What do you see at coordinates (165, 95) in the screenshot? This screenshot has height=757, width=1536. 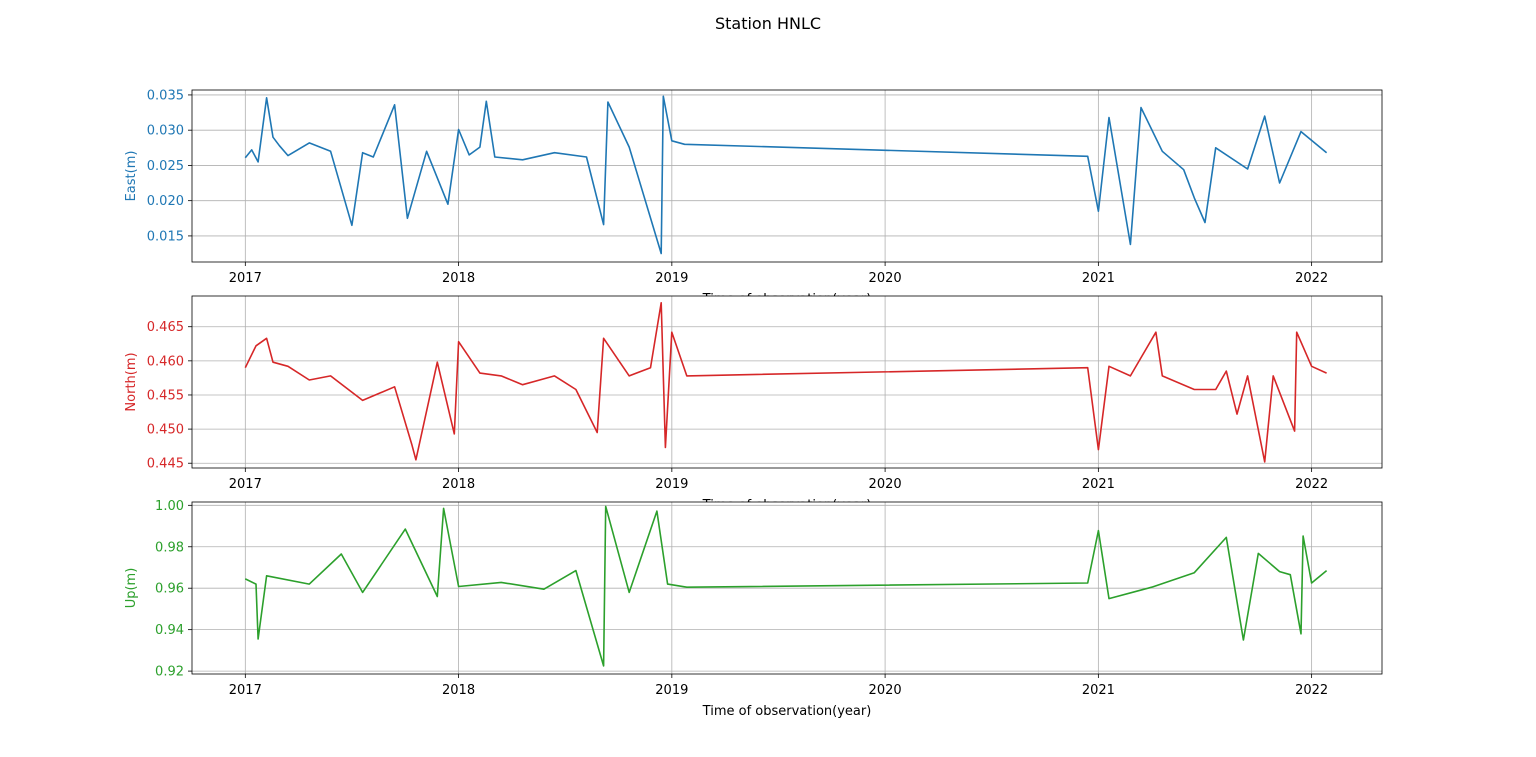 I see `east-y-tick-label: 0.035` at bounding box center [165, 95].